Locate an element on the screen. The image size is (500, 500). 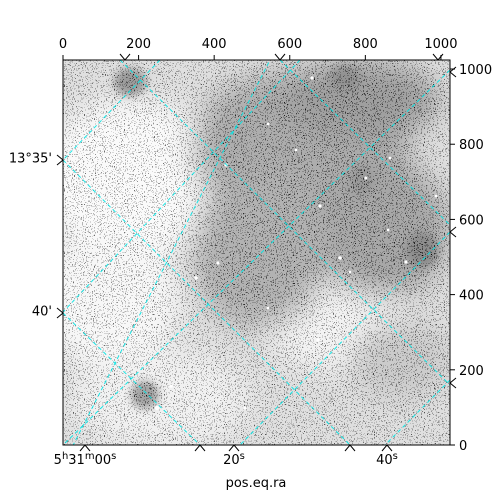
top-tick-label-2: 400 is located at coordinates (214, 44).